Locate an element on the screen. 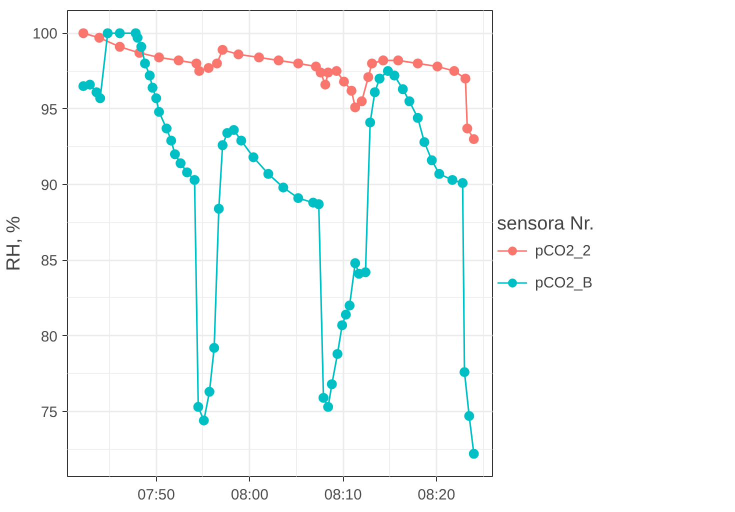  x-tick-label: 08:10 is located at coordinates (343, 495).